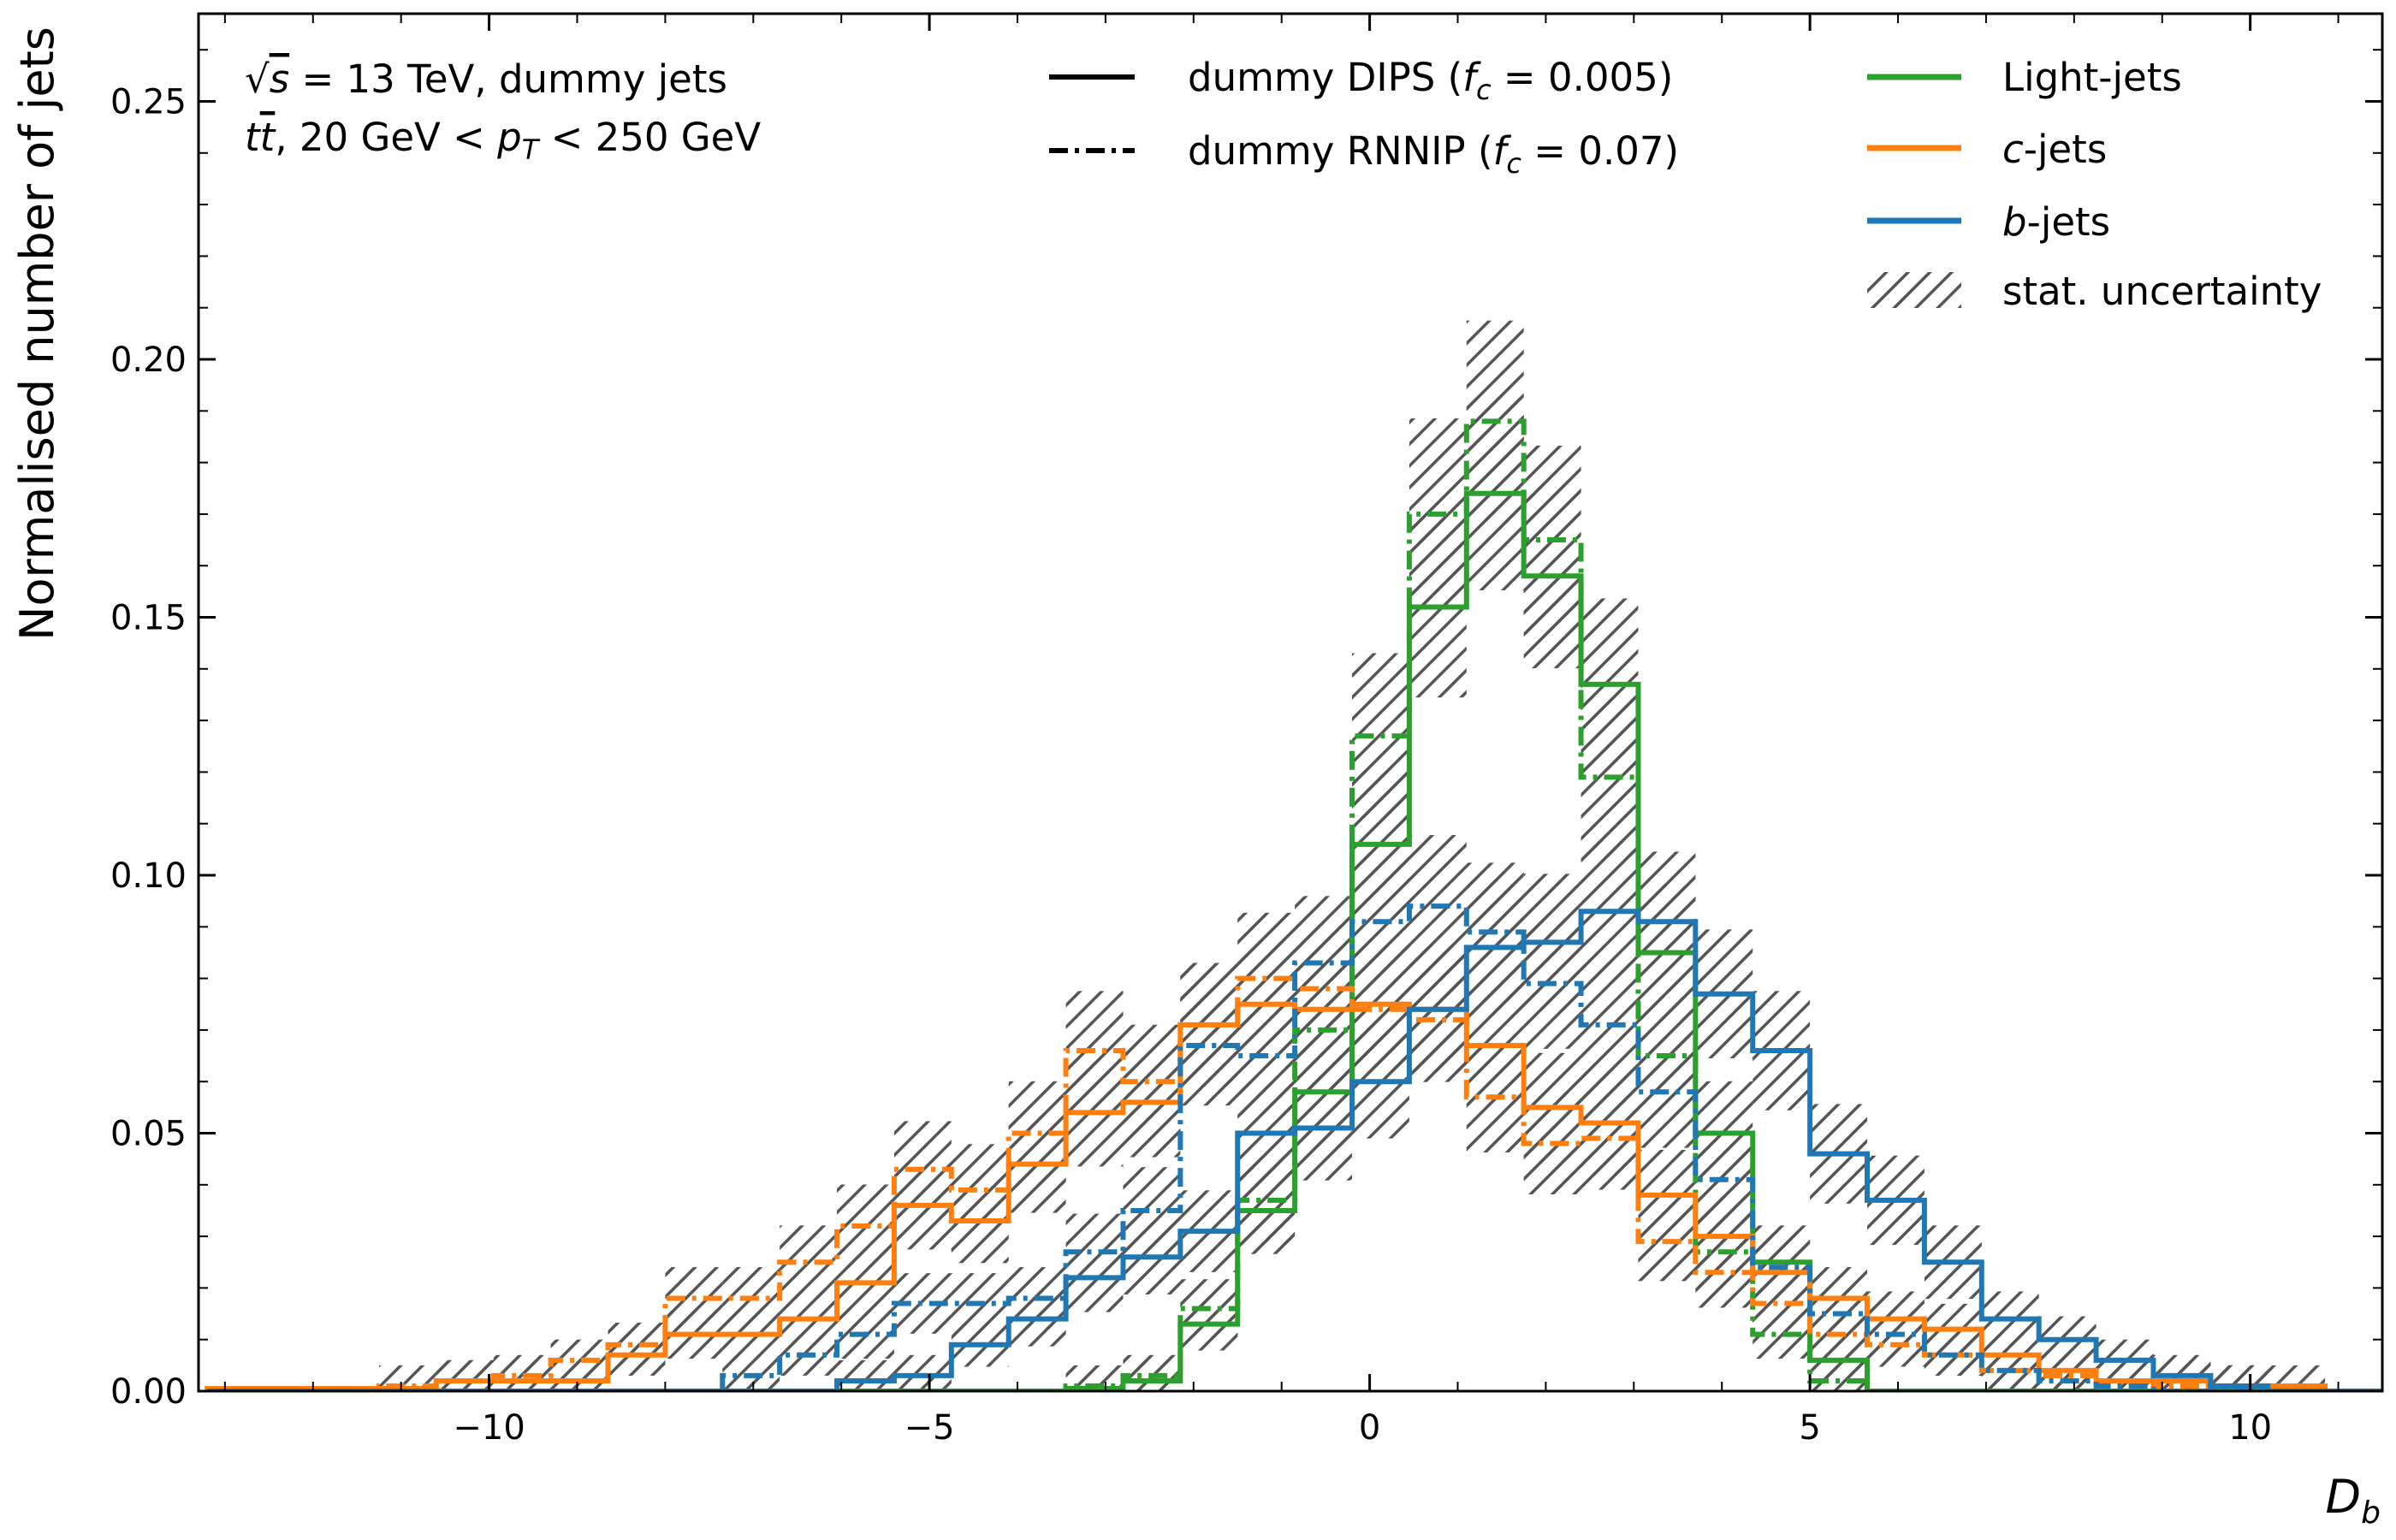 The image size is (2396, 1540). Describe the element at coordinates (1914, 290) in the screenshot. I see `legend-uncertainty-swatch` at that location.